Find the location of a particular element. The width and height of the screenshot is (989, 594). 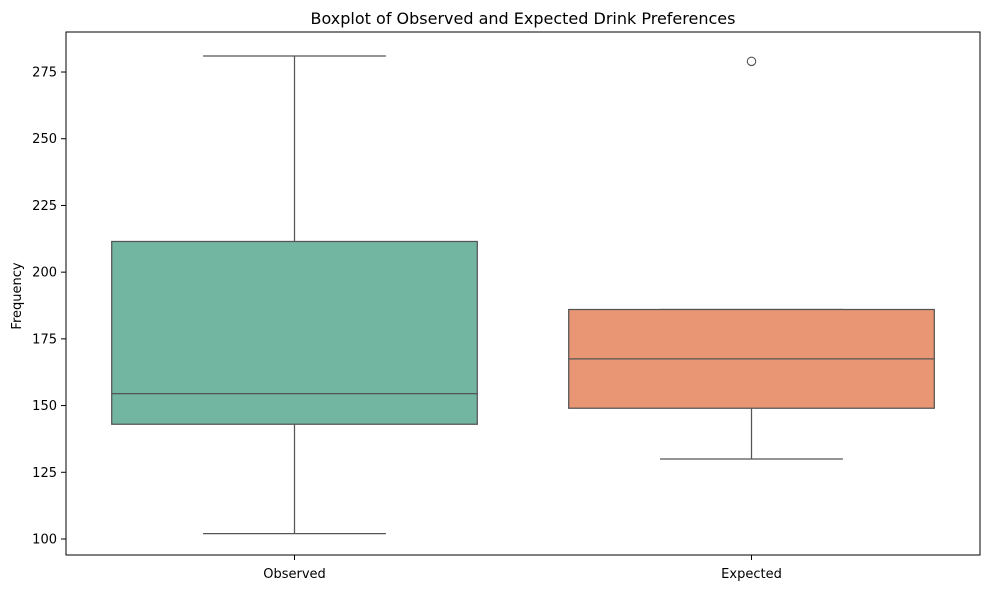

y-tick-label: 225 is located at coordinates (44, 206).